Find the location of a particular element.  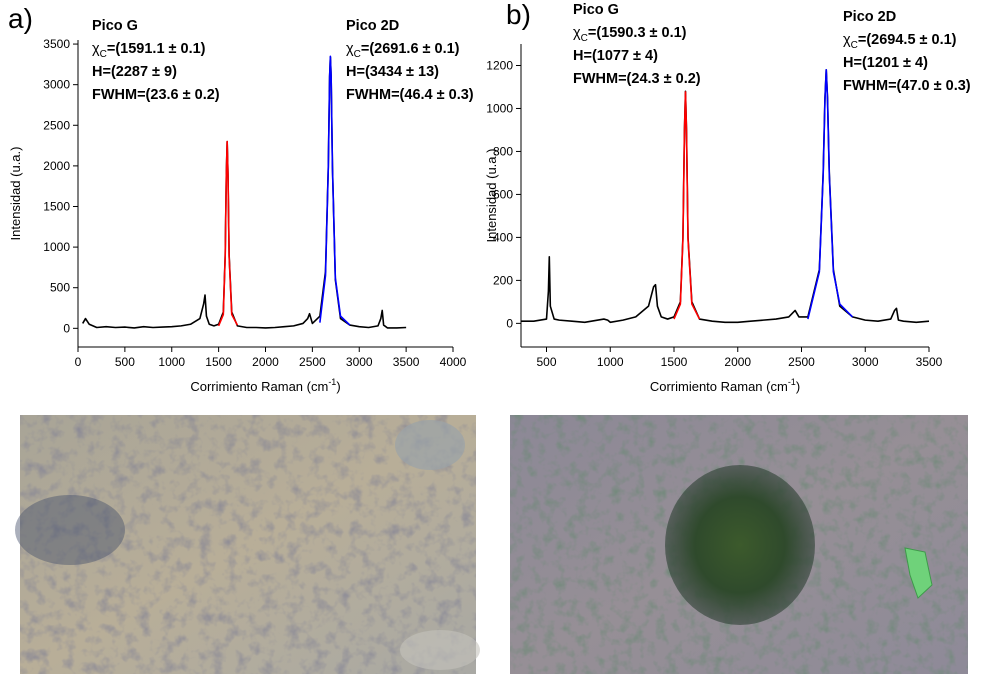

center-value: =(1590.3 ± 0.1) is located at coordinates (637, 33).